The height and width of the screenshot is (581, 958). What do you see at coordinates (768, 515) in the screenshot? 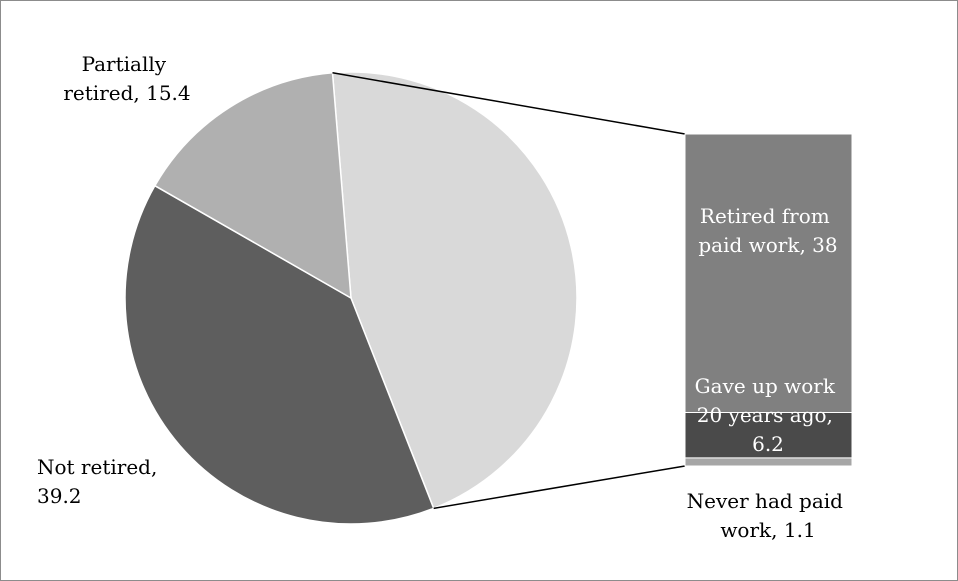
I see `label-never-had-paid-work: Never had paid work, 1.1` at bounding box center [768, 515].